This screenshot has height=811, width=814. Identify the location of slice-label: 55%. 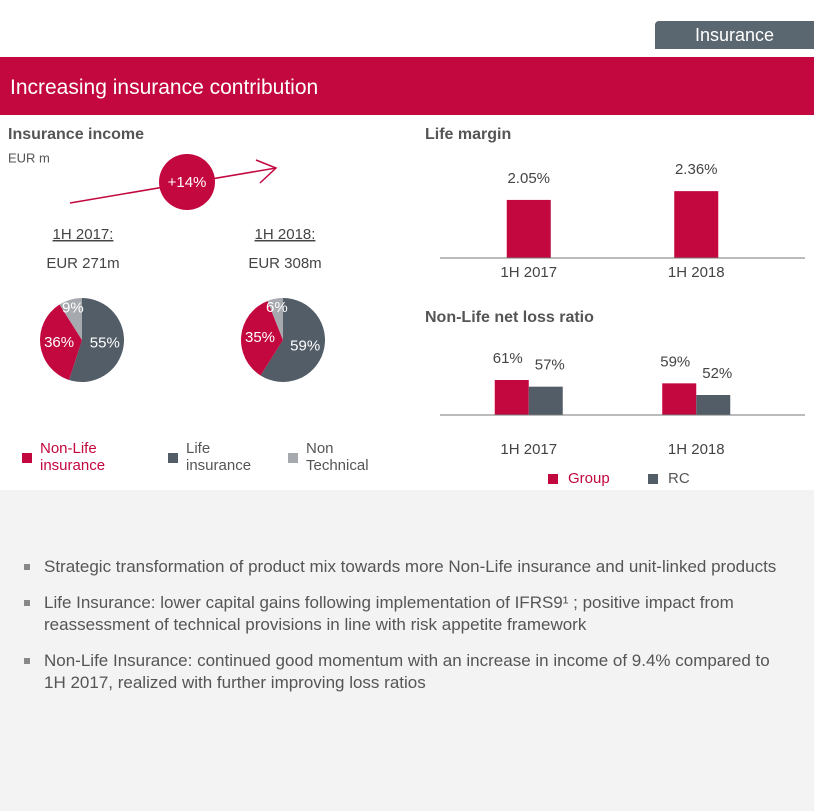
(105, 343).